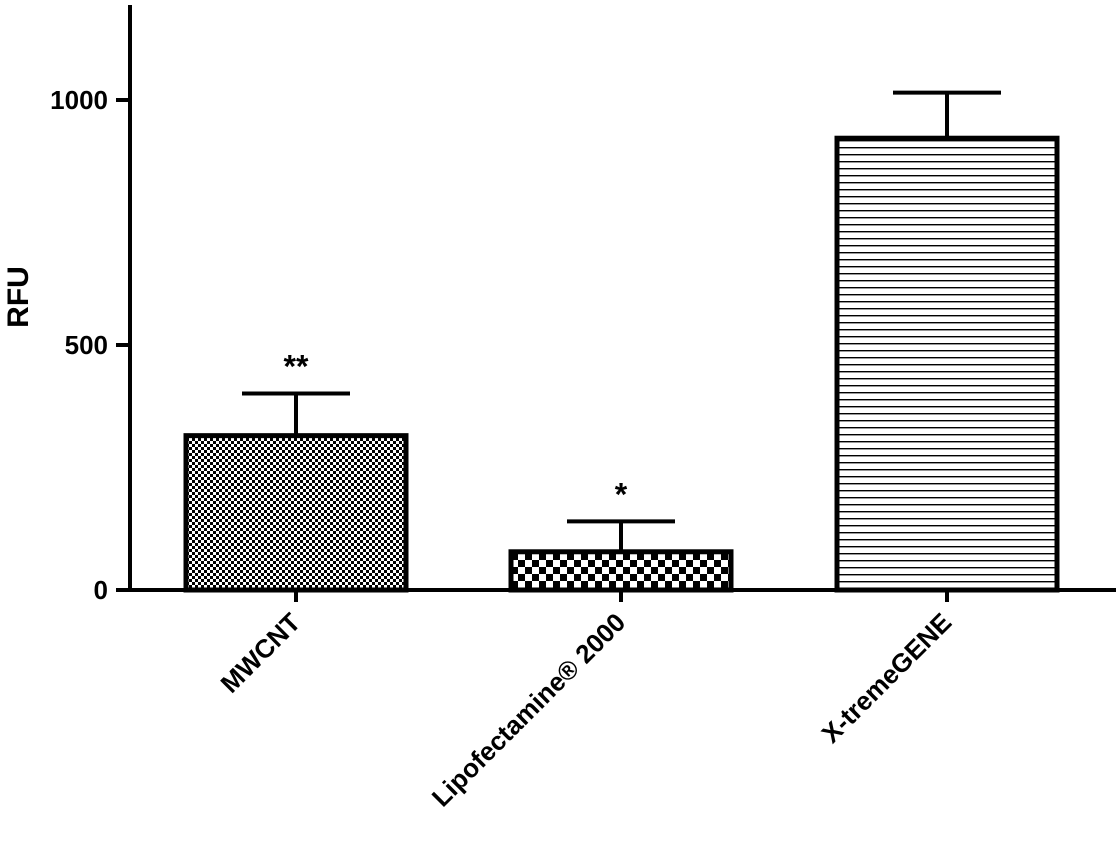  What do you see at coordinates (456, 431) in the screenshot?
I see `significance-annotations: ***` at bounding box center [456, 431].